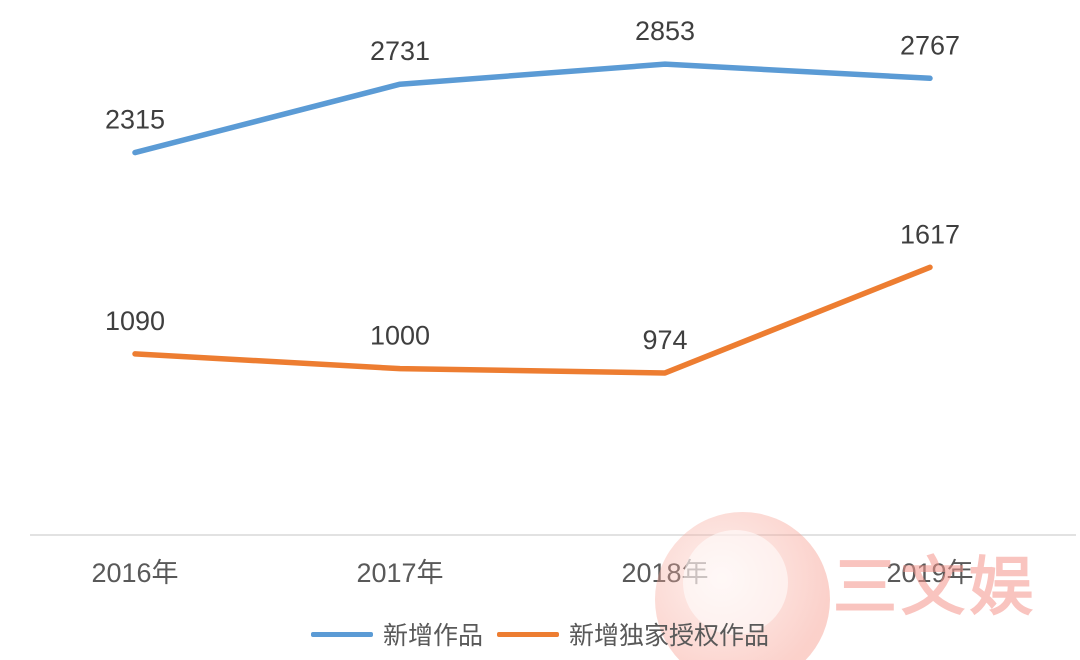 This screenshot has height=660, width=1080. Describe the element at coordinates (432, 636) in the screenshot. I see `legend-label-new-works: 新增作品` at that location.